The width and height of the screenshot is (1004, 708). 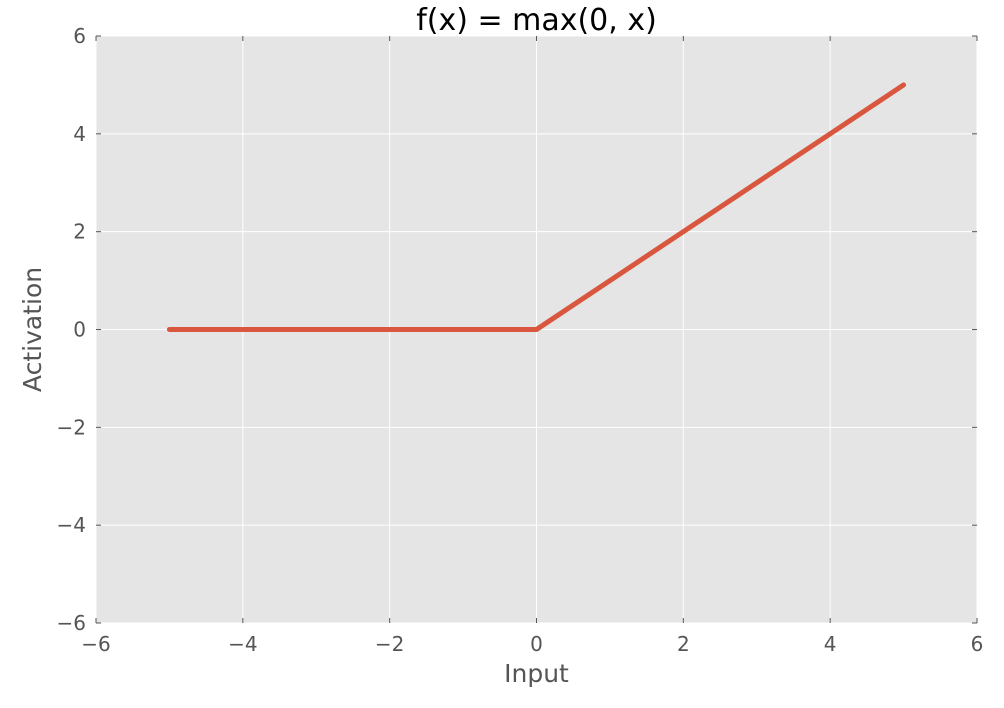 What do you see at coordinates (242, 644) in the screenshot?
I see `x-tick-label: −4` at bounding box center [242, 644].